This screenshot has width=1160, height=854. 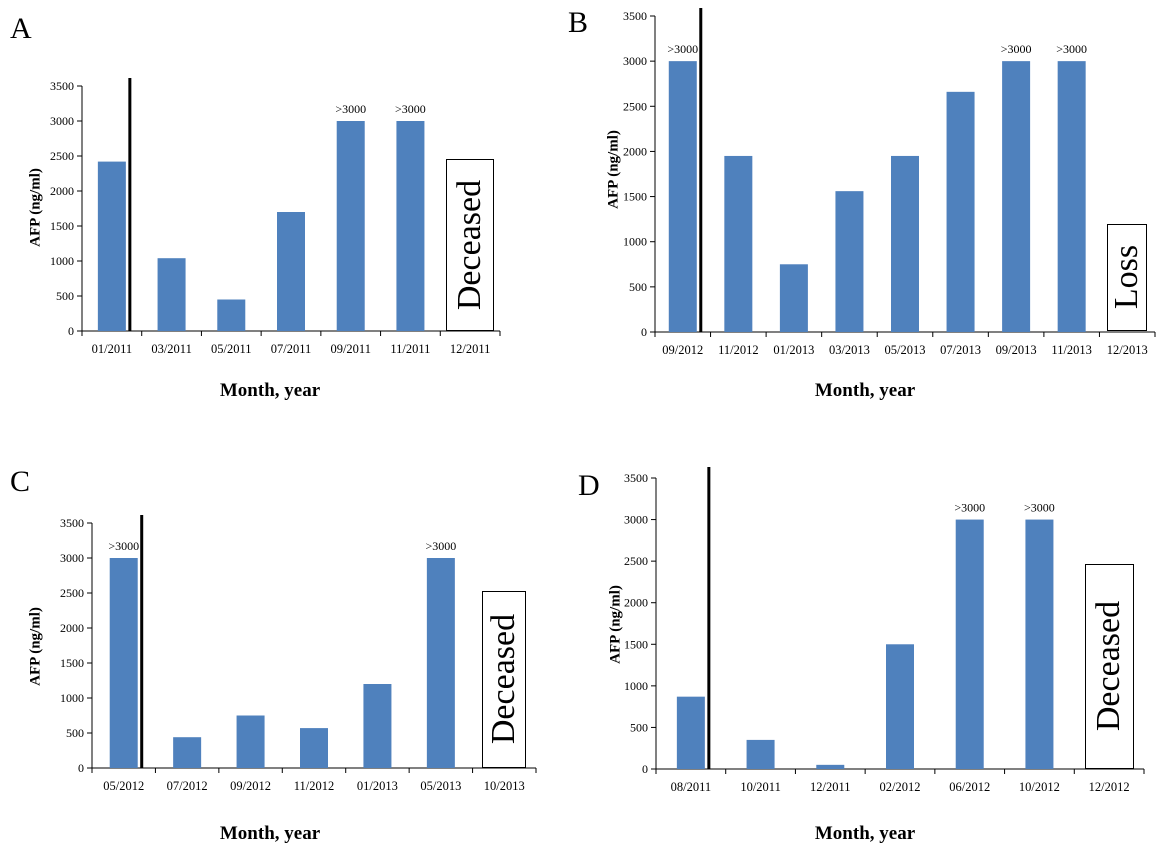 What do you see at coordinates (1016, 350) in the screenshot?
I see `x-tick-label: 09/2013` at bounding box center [1016, 350].